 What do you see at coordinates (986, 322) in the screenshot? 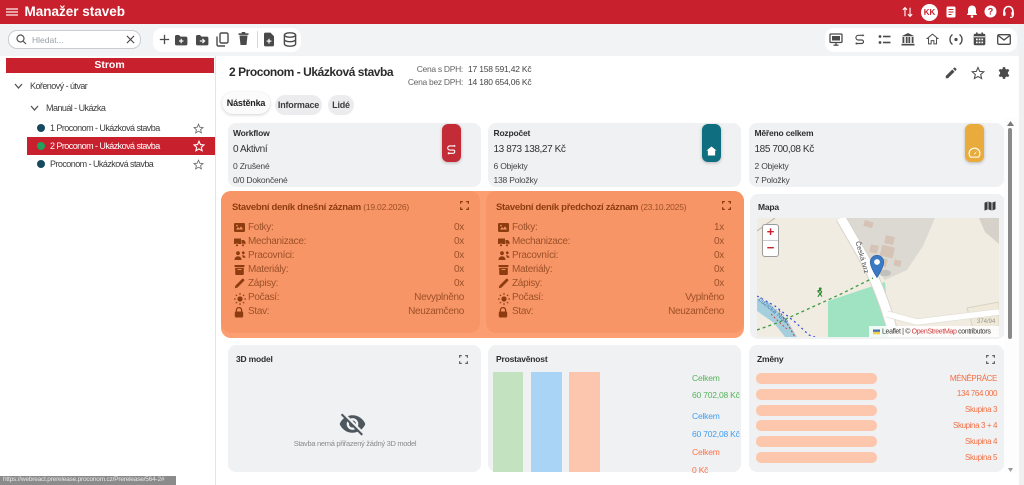
I see `svg-text: 374/94` at bounding box center [986, 322].